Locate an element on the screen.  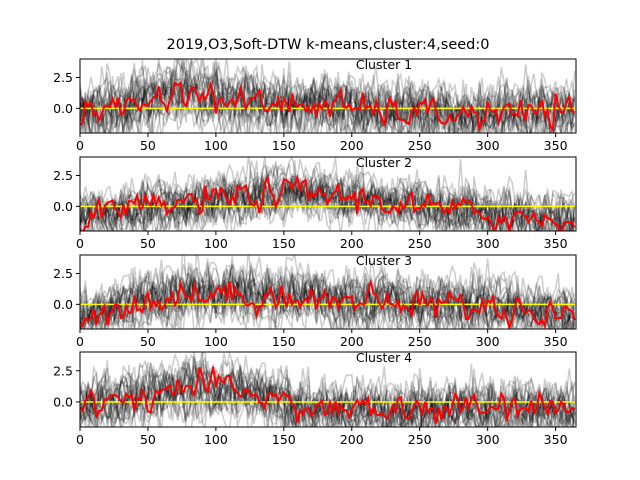
subplot-title: Cluster 1 is located at coordinates (384, 64).